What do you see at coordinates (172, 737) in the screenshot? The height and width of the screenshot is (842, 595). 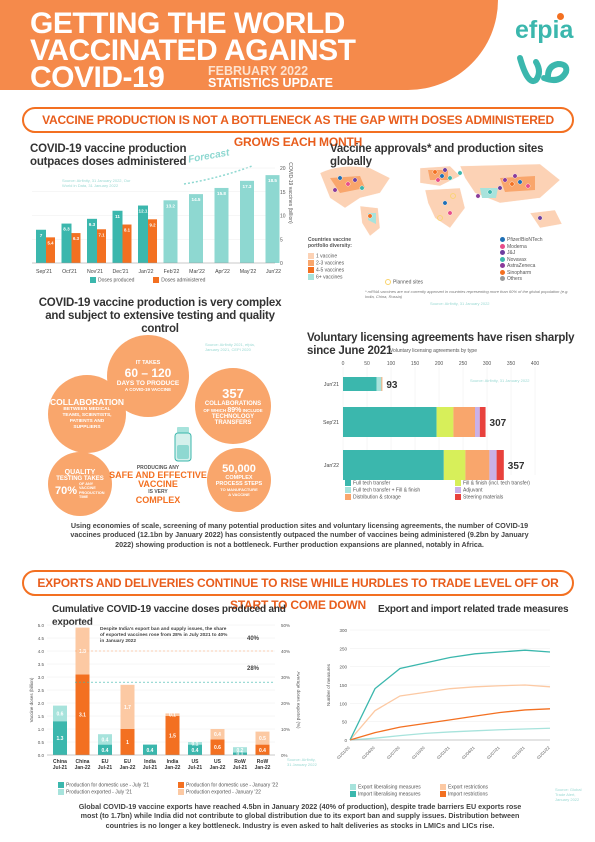 I see `exports-domestic-label: 1.5` at bounding box center [172, 737].